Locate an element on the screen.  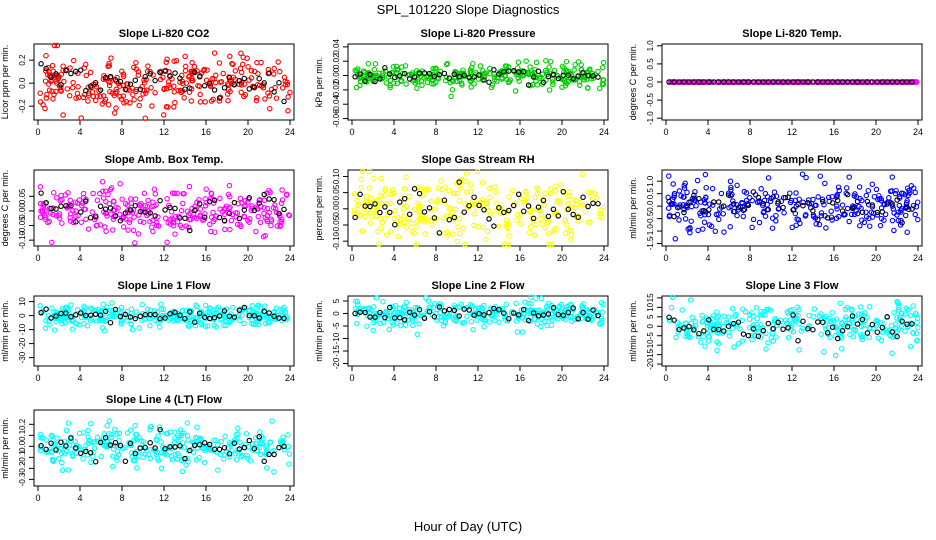
y-tick-label: -0.05 is located at coordinates (22, 225).